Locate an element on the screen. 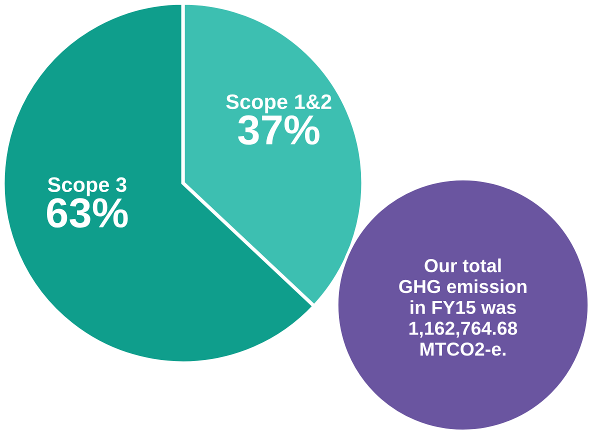 Image resolution: width=591 pixels, height=437 pixels. slice-label: Scope 3 is located at coordinates (87, 186).